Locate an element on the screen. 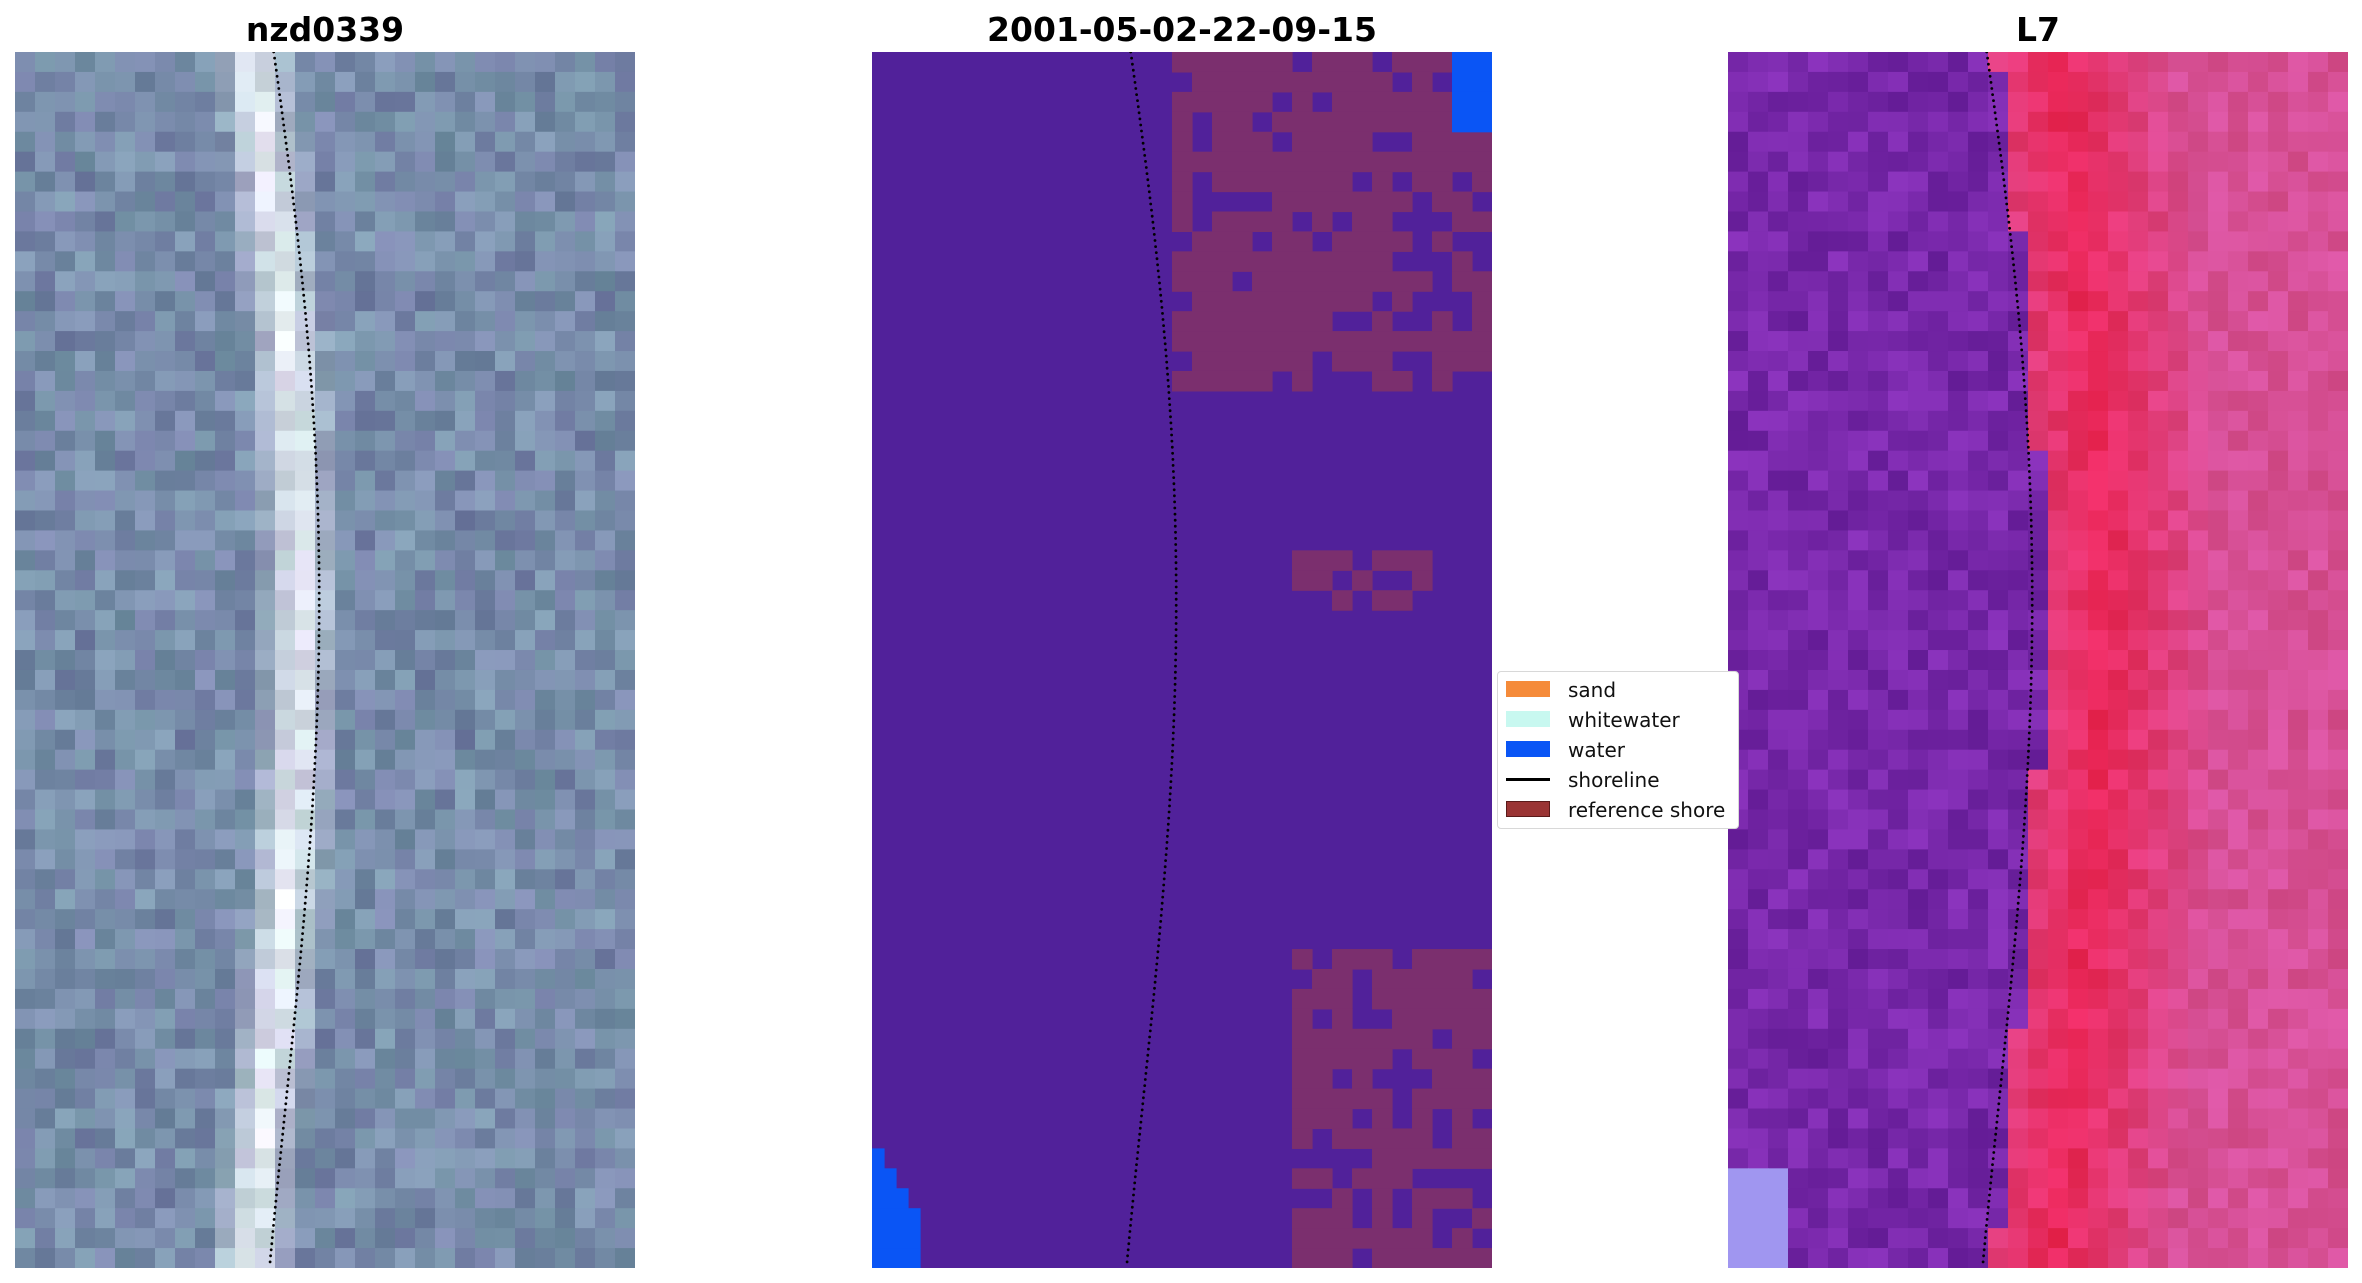  legend-label-reference-shore: reference shore is located at coordinates (1647, 810).